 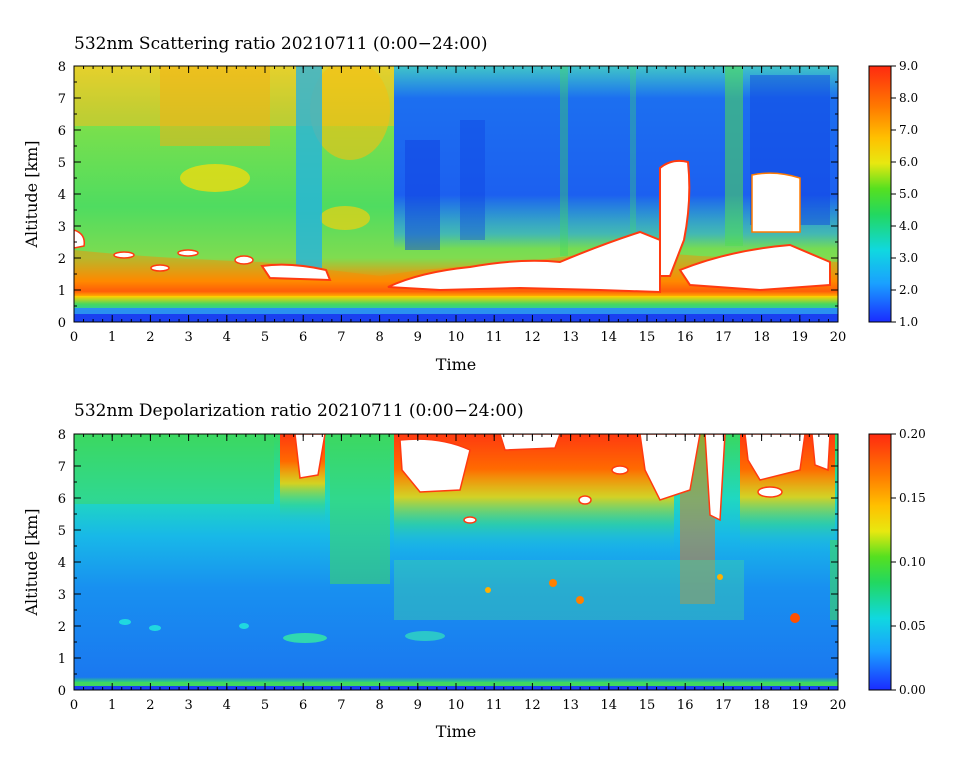 I want to click on colorbar-tick-label: 0.00, so click(x=912, y=690).